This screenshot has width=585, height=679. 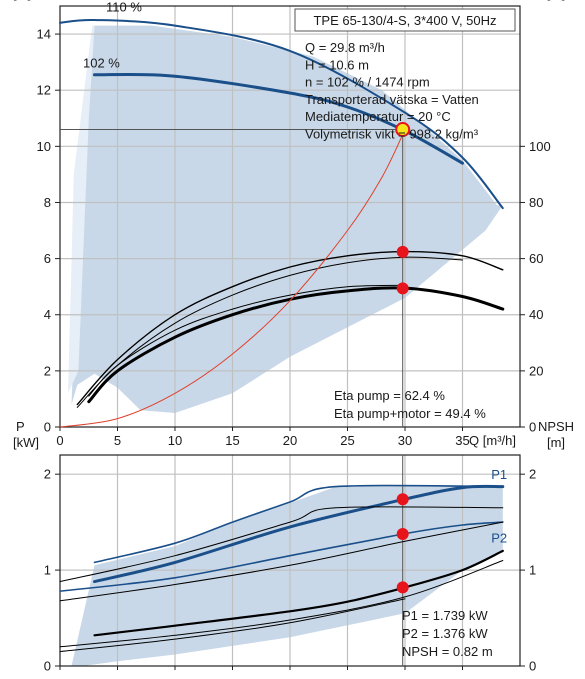 I want to click on duty-info-line: Volymetrisk vikt = 998.2 kg/m³, so click(x=392, y=134).